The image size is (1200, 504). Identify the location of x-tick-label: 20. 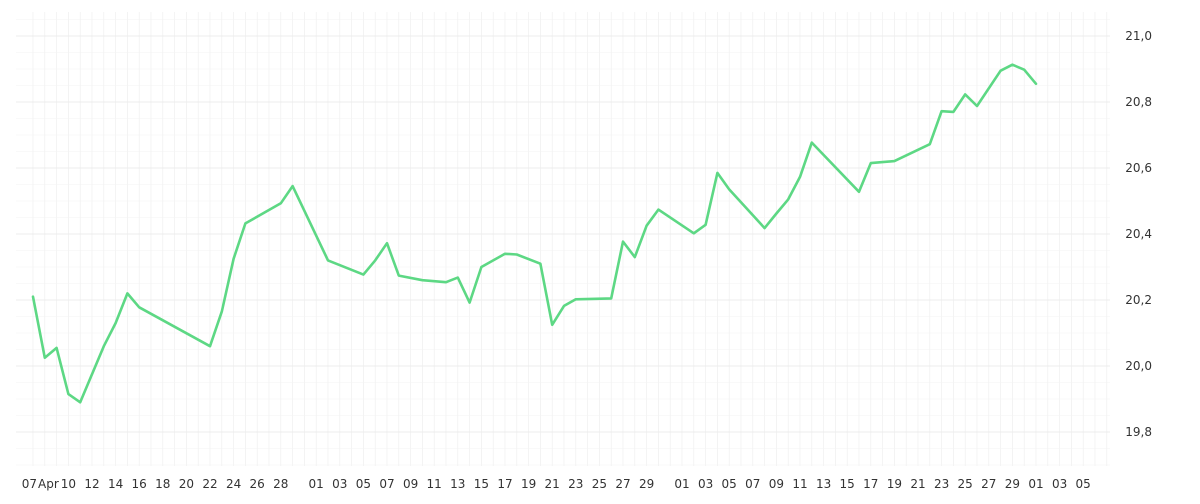
(186, 484).